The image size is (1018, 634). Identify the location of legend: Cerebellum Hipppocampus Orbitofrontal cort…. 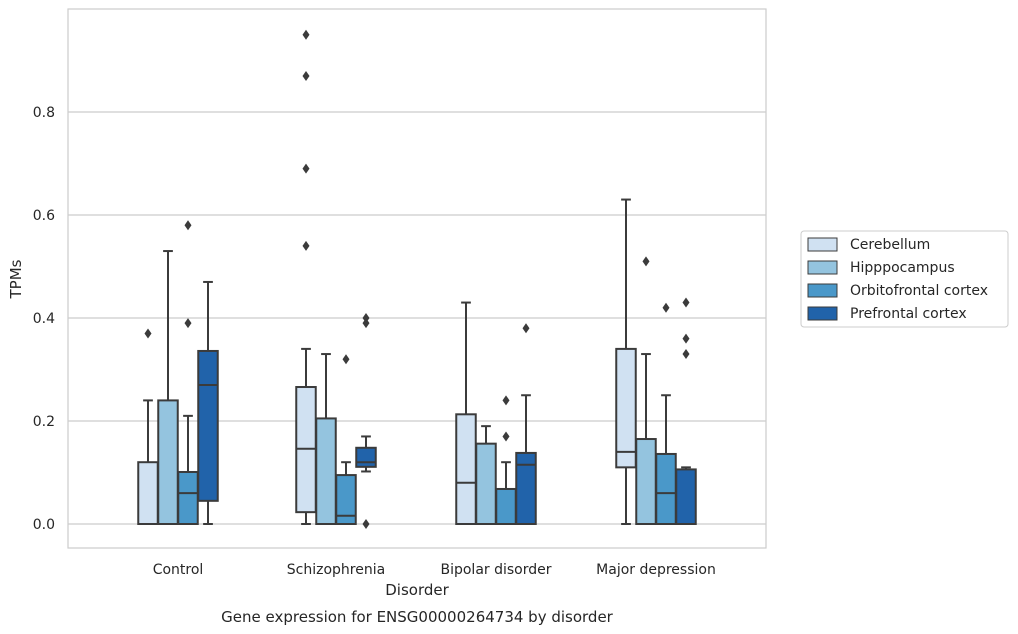
(904, 279).